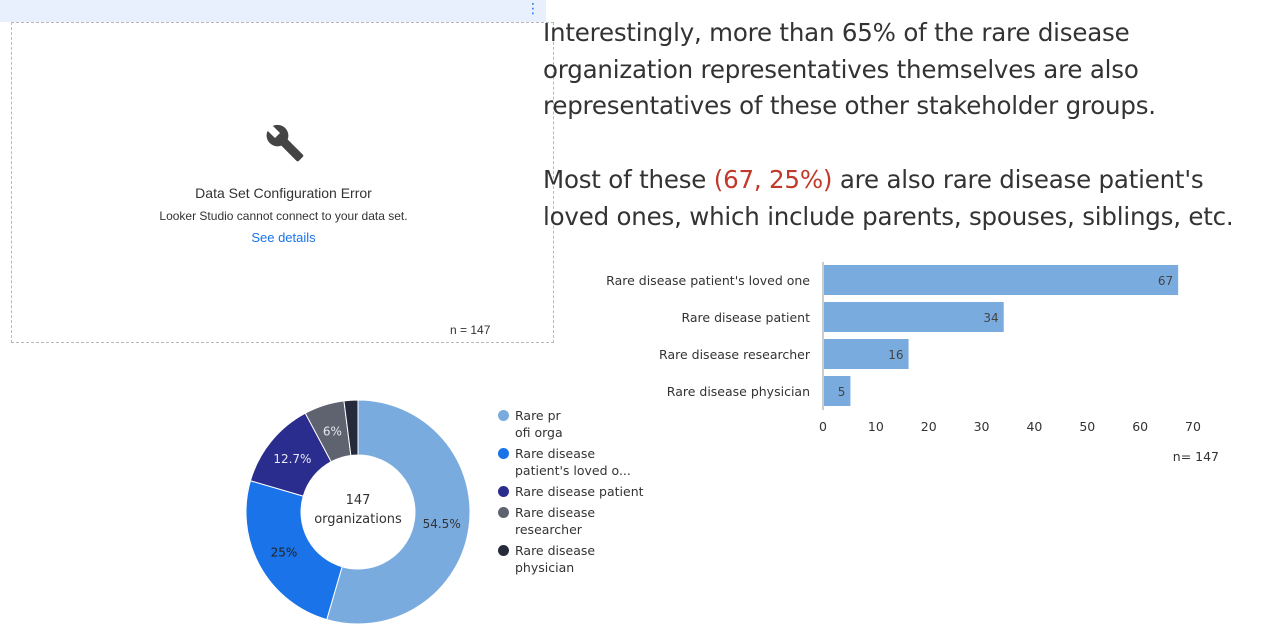 The width and height of the screenshot is (1273, 643). I want to click on bar-data-label: 67, so click(1165, 281).